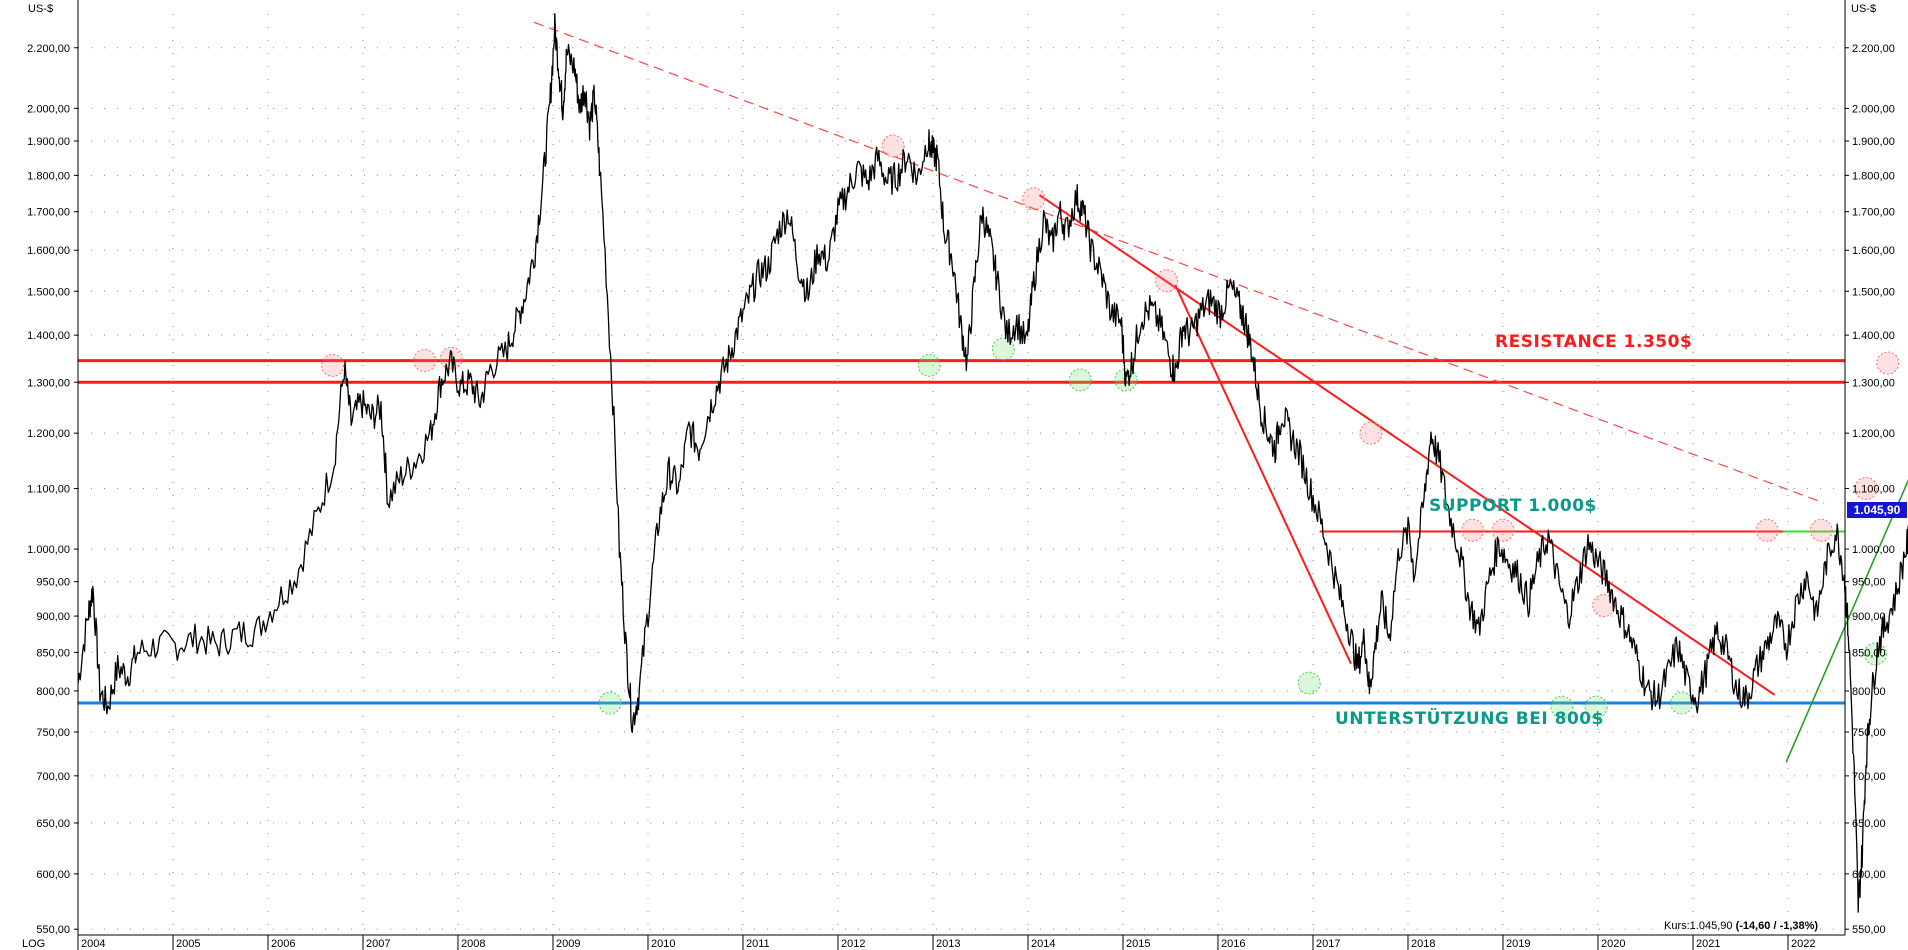 The height and width of the screenshot is (950, 1908). I want to click on y-tick-label-left: 950,00, so click(53, 583).